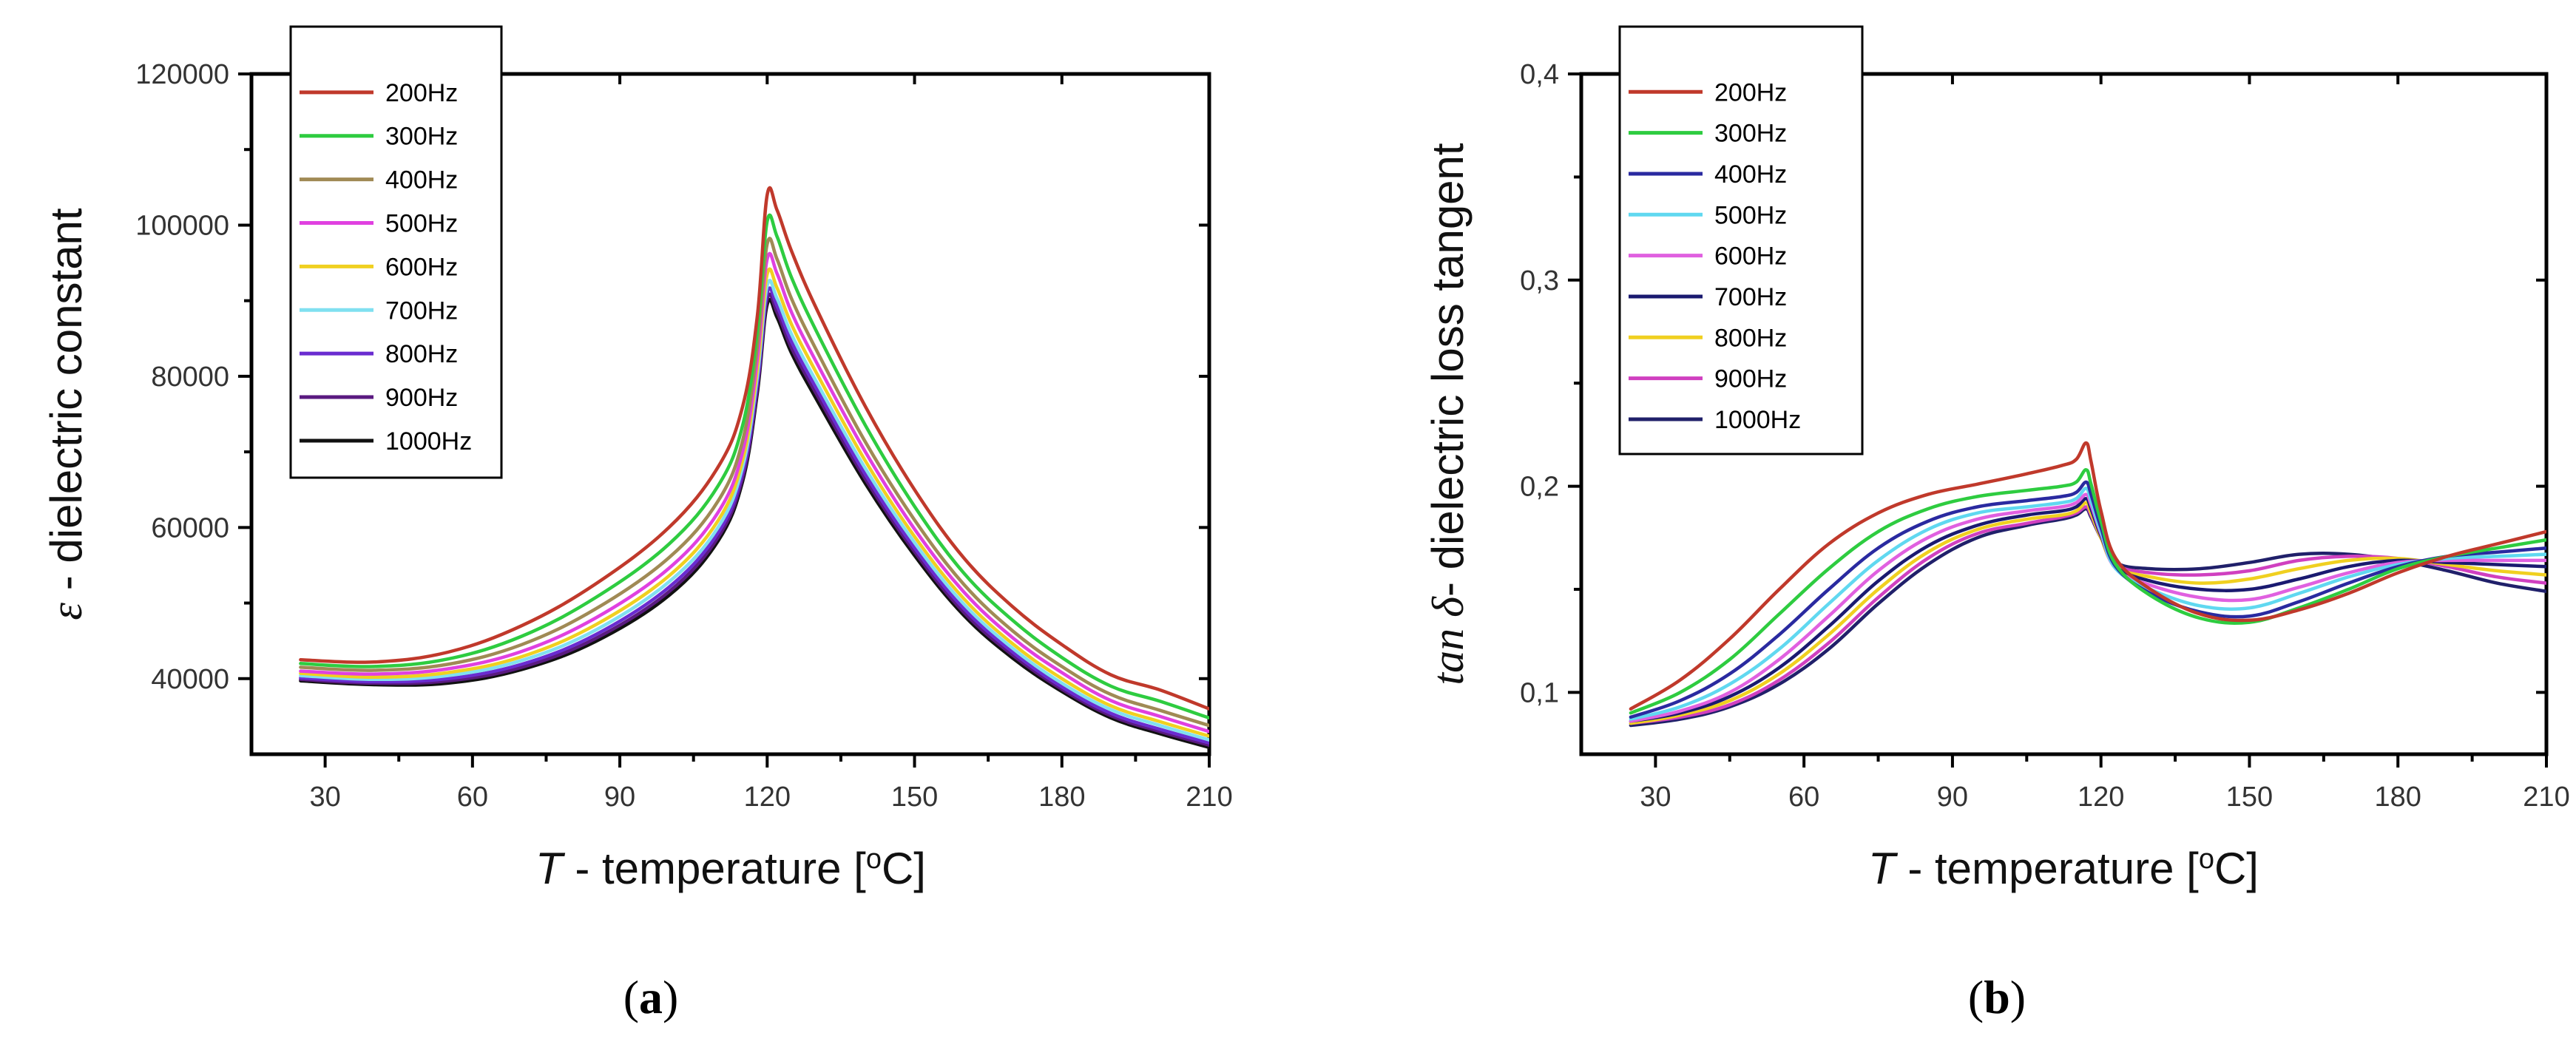 This screenshot has width=2576, height=1050. What do you see at coordinates (182, 226) in the screenshot?
I see `y-tick-label: 100000` at bounding box center [182, 226].